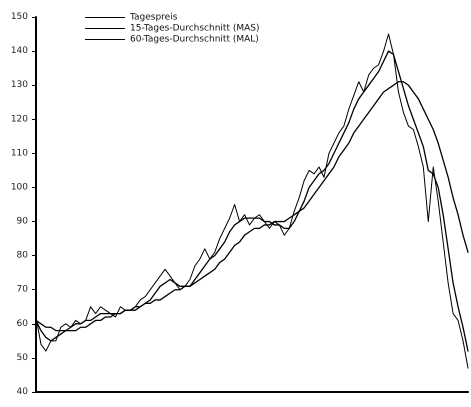 This screenshot has width=471, height=407. I want to click on y-tick-label: 70, so click(22, 289).